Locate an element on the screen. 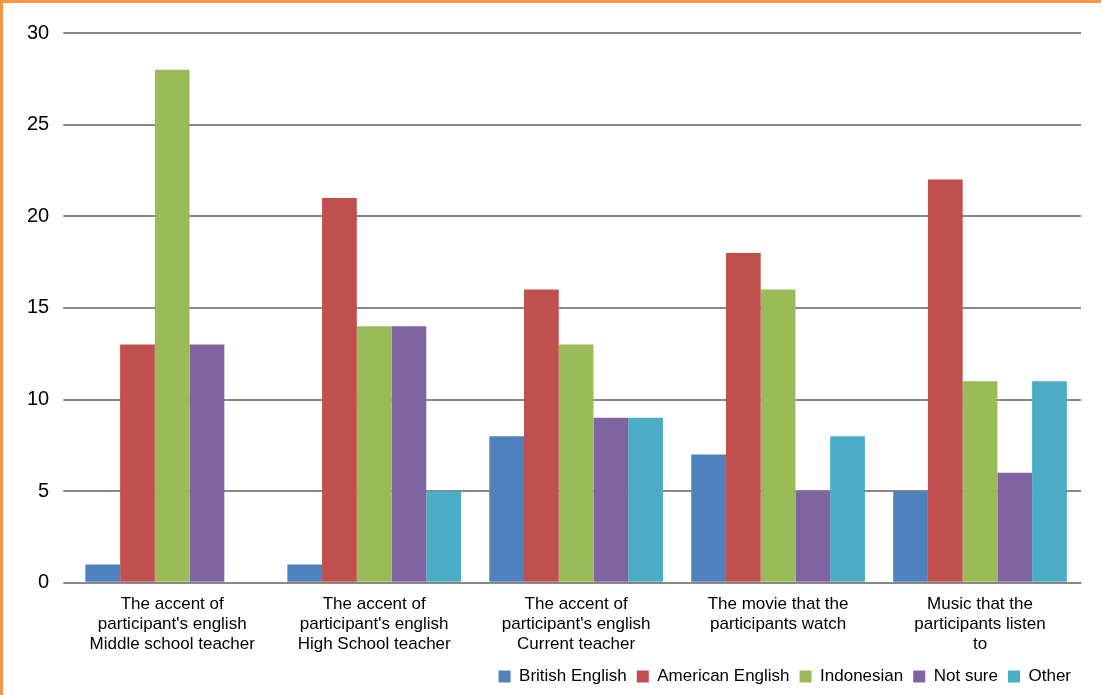 The height and width of the screenshot is (695, 1102). y-tick-label: 25 is located at coordinates (38, 123).